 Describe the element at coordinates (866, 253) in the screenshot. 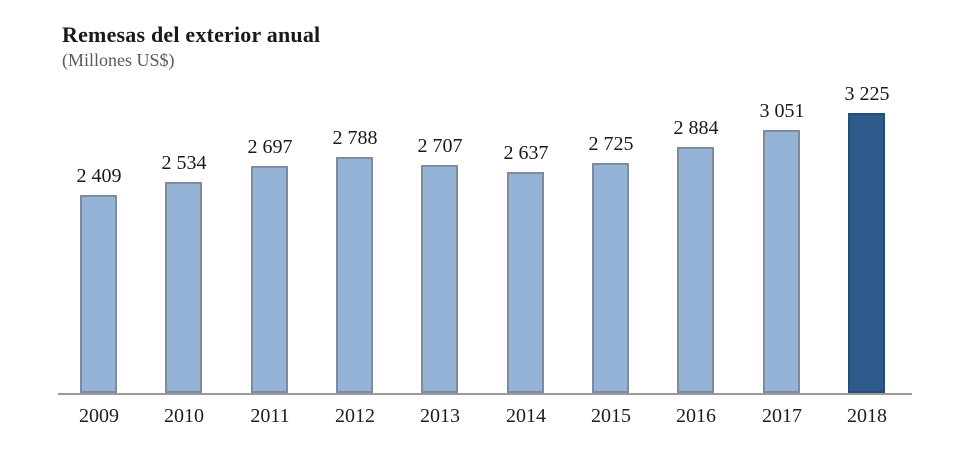

I see `bar-2018` at that location.